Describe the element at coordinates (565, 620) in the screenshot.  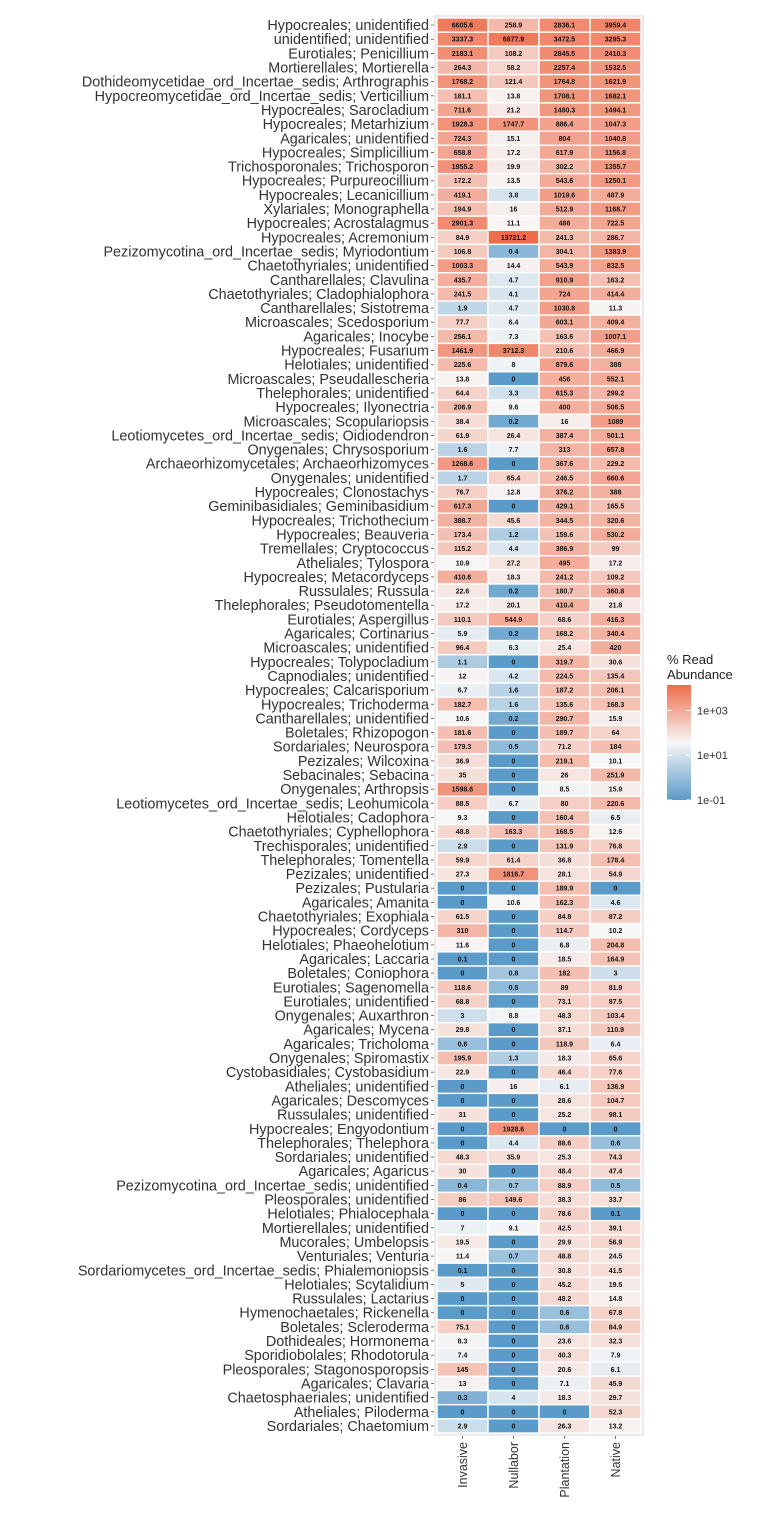
I see `cell-value-label: 68.6` at that location.